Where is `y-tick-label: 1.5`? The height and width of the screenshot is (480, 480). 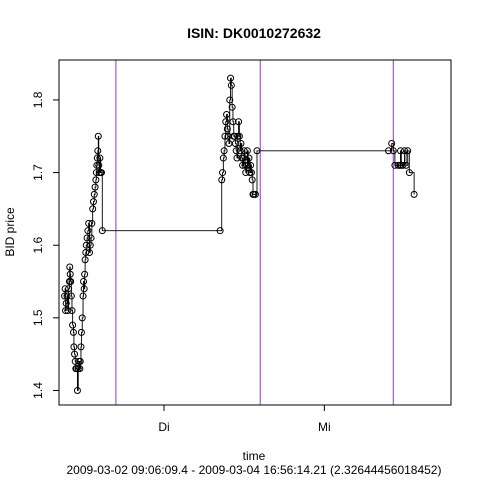
y-tick-label: 1.5 is located at coordinates (38, 317).